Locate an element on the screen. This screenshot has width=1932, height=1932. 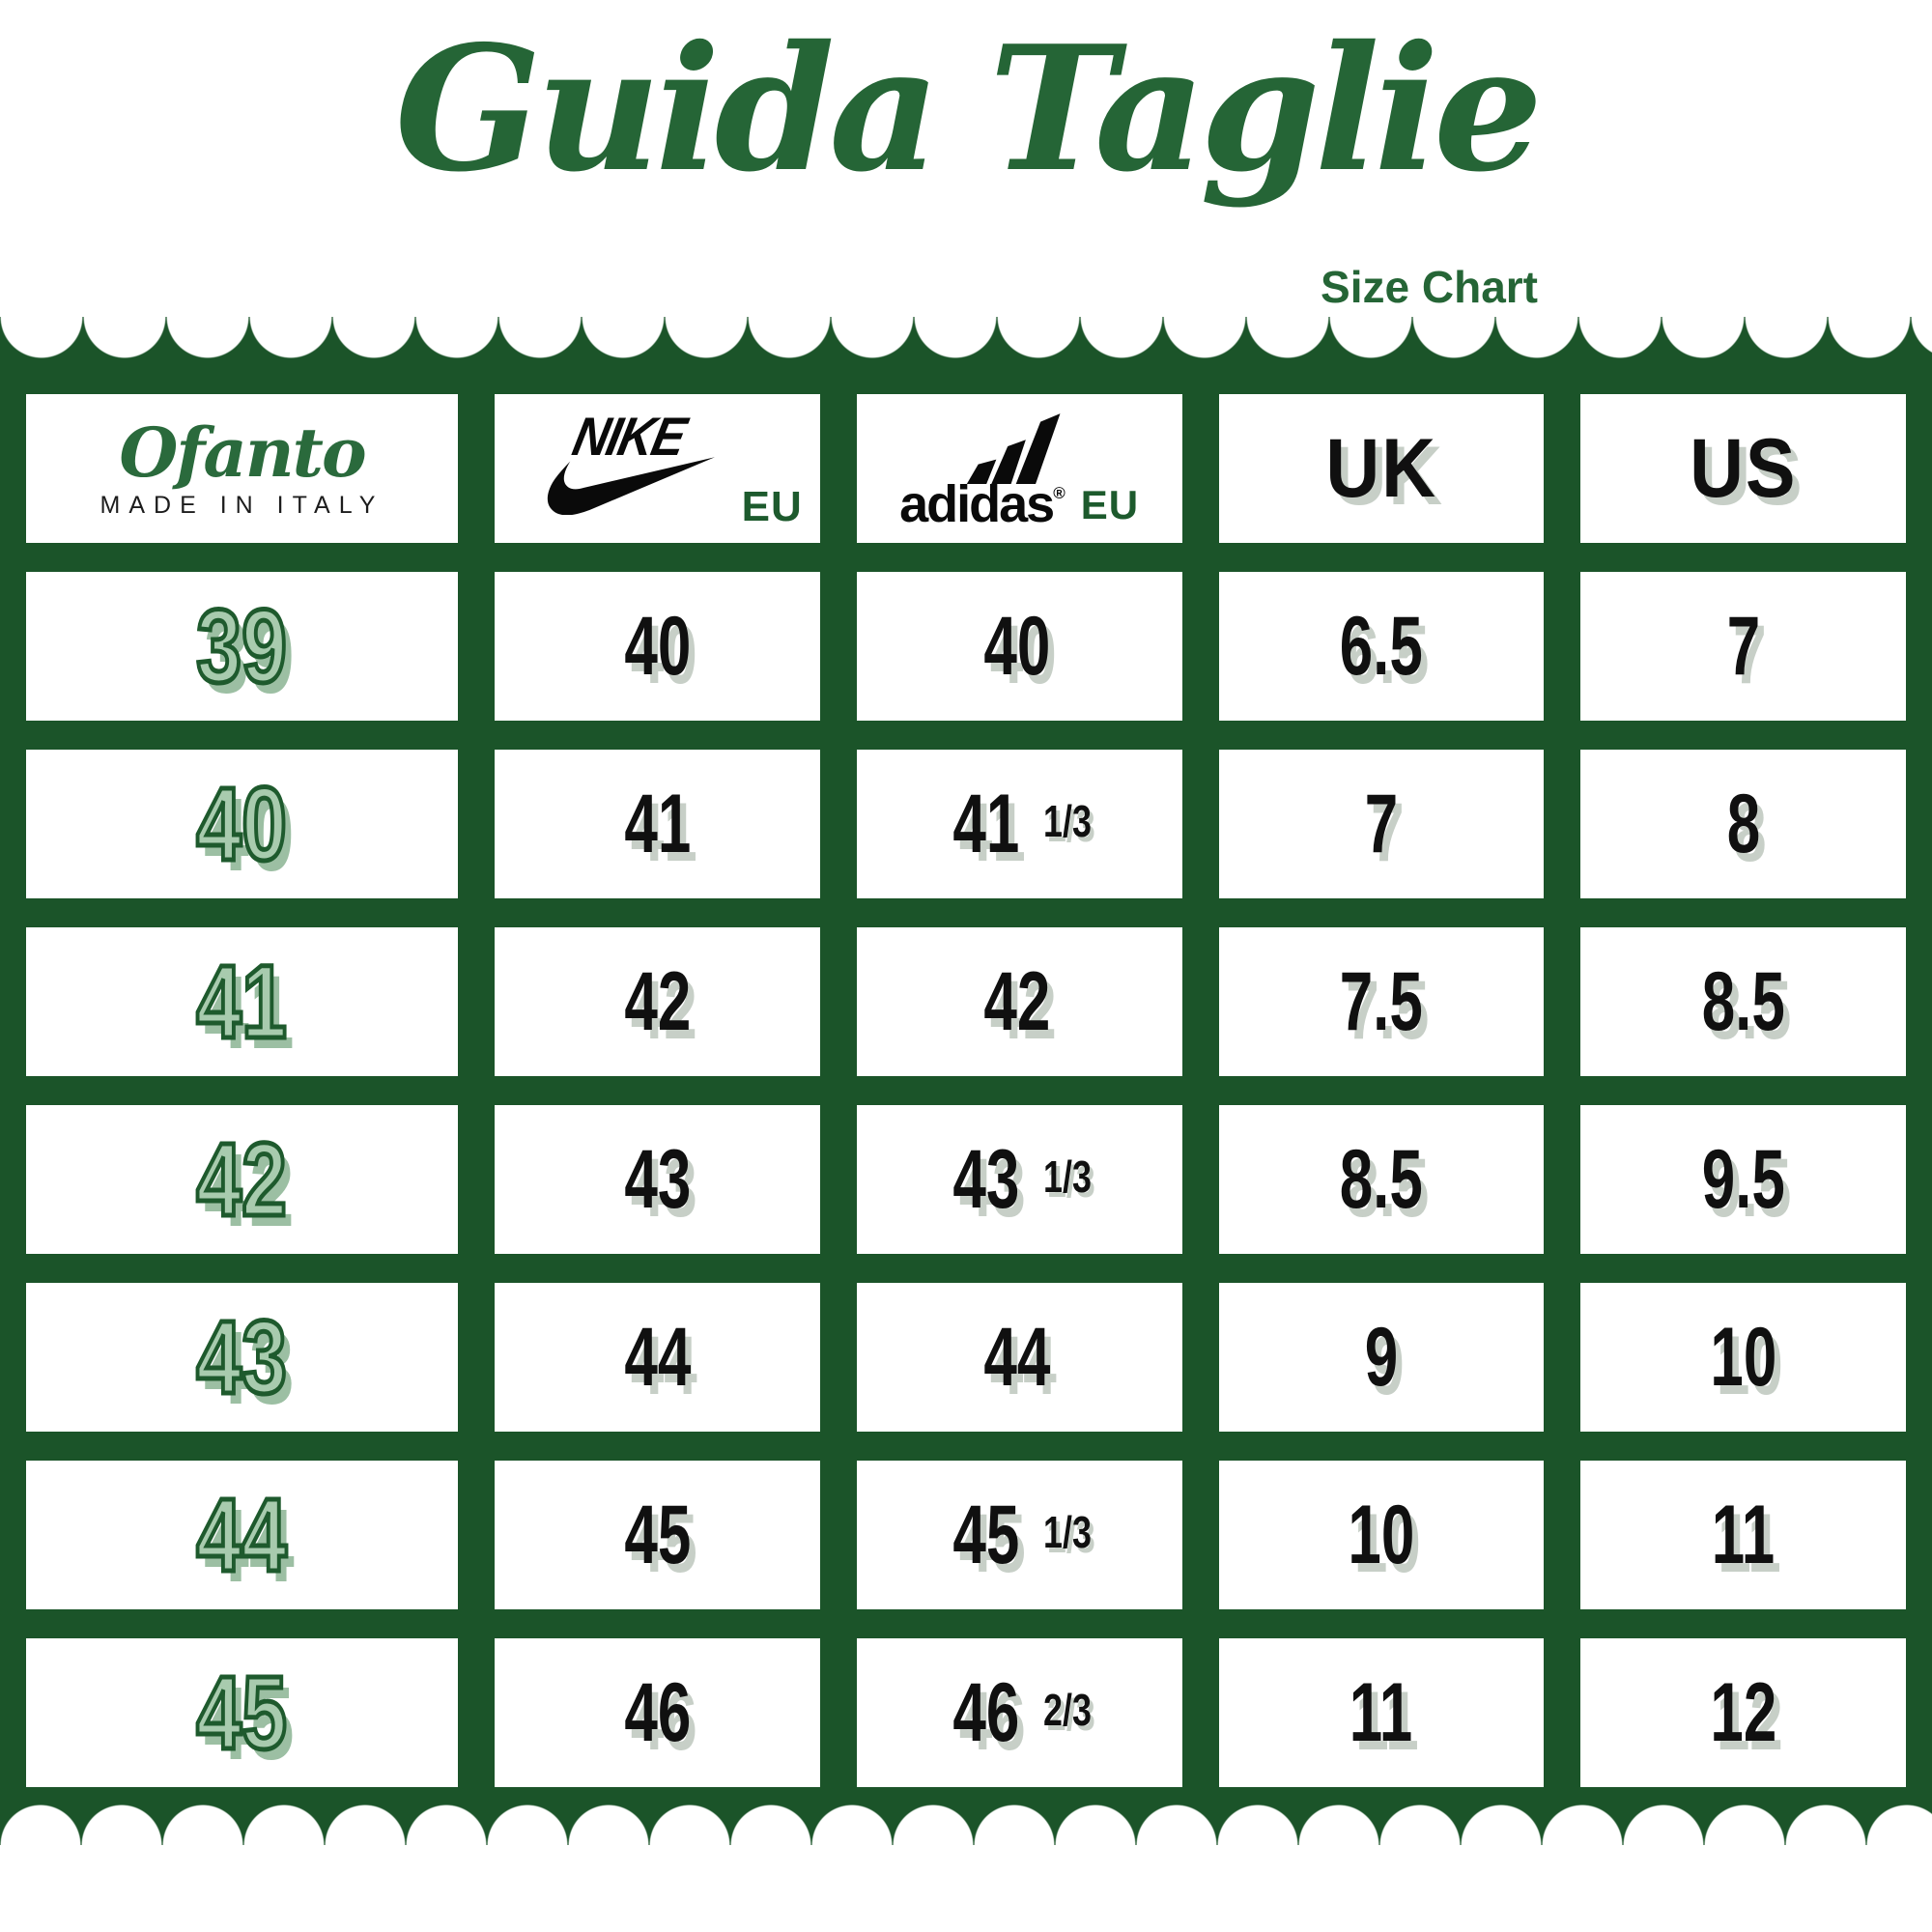
adidas-registered-mark: ® is located at coordinates (1059, 493).